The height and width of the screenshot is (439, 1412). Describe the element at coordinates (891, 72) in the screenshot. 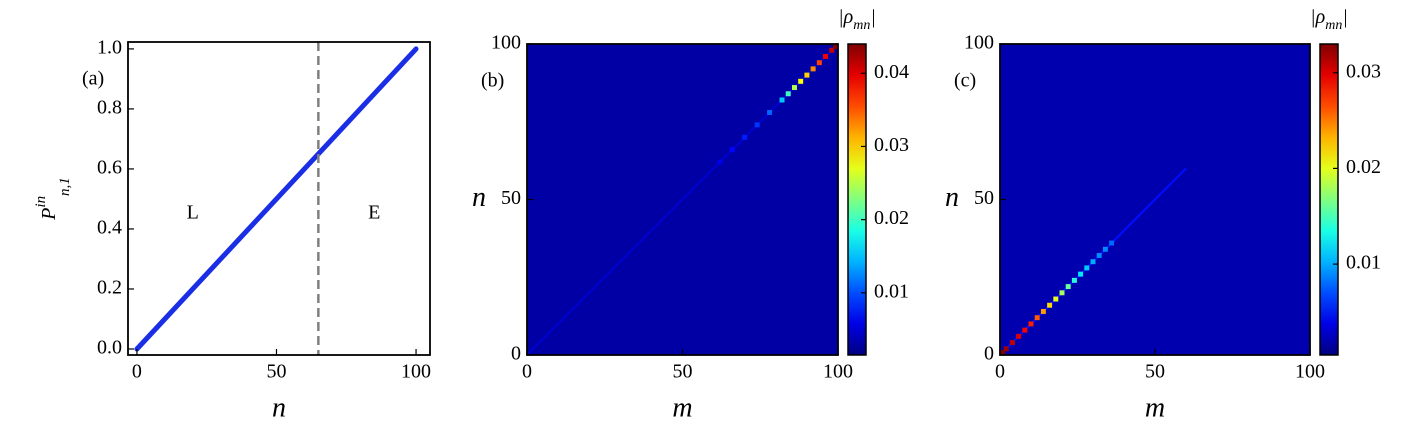

I see `colorbar-tick-label: 0.04` at that location.